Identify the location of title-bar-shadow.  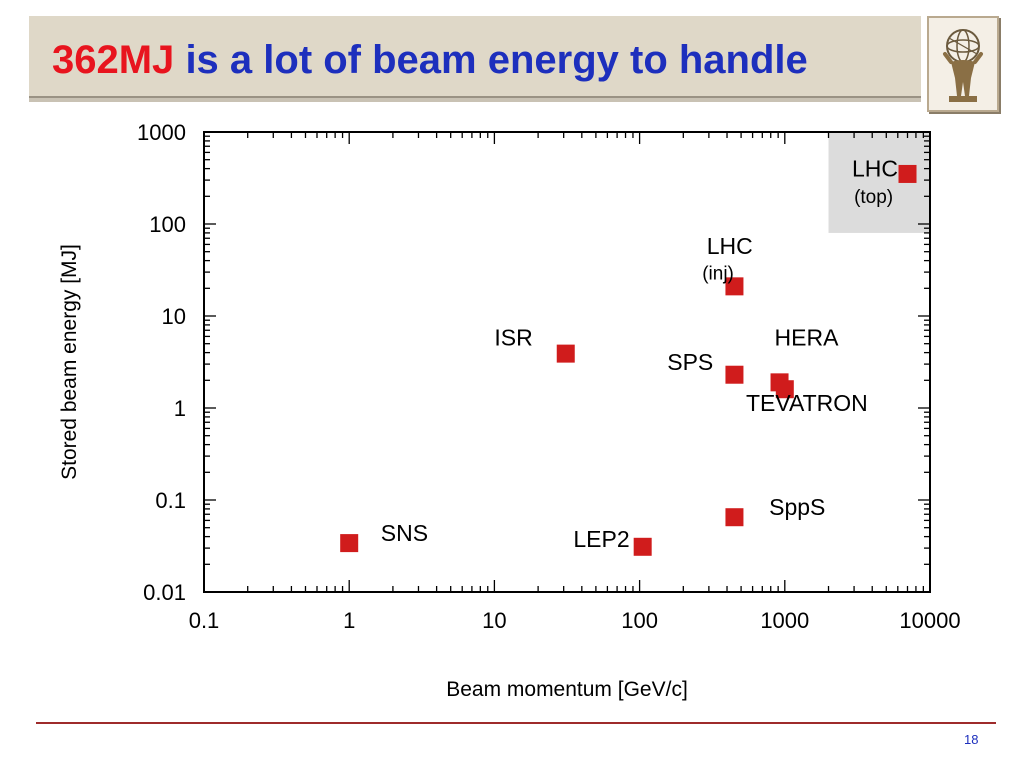
(475, 100).